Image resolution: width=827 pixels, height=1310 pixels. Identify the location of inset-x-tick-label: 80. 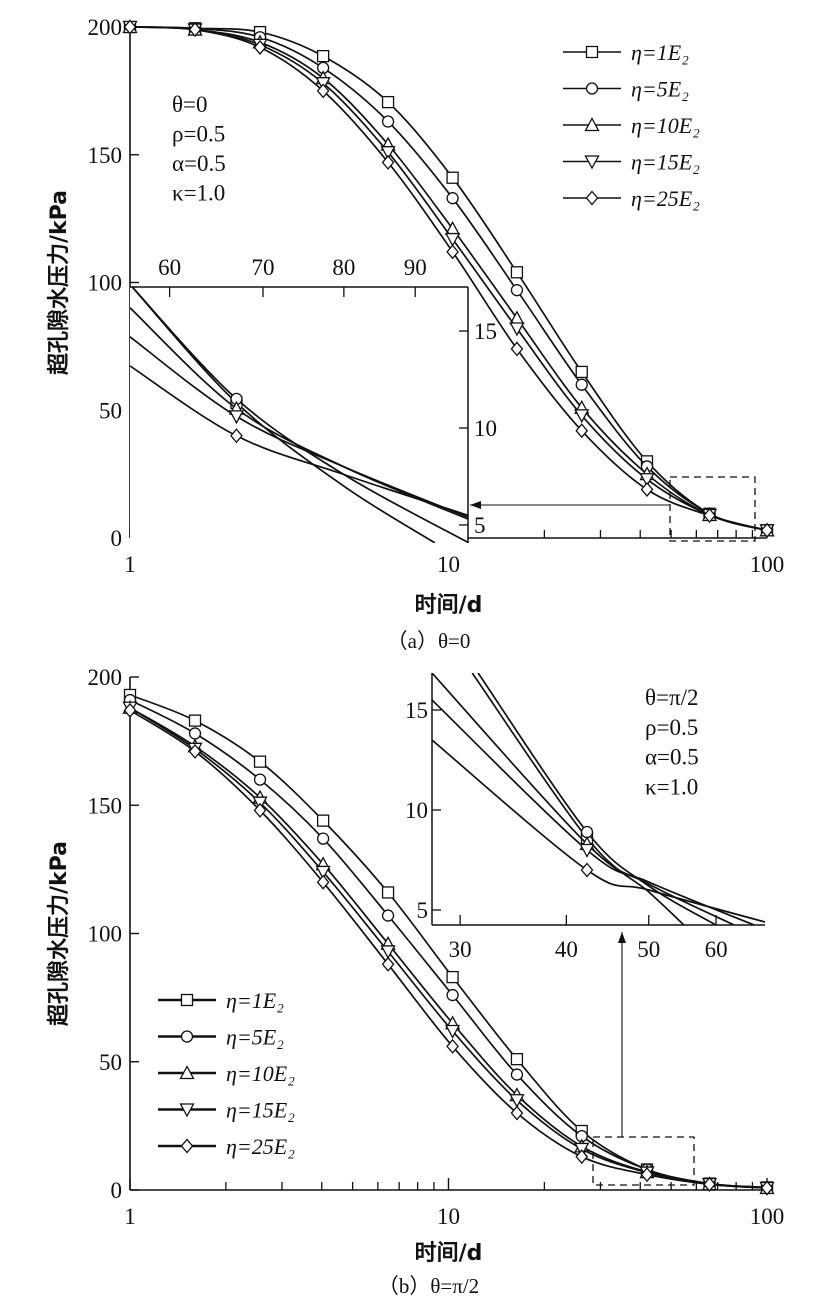
(343, 267).